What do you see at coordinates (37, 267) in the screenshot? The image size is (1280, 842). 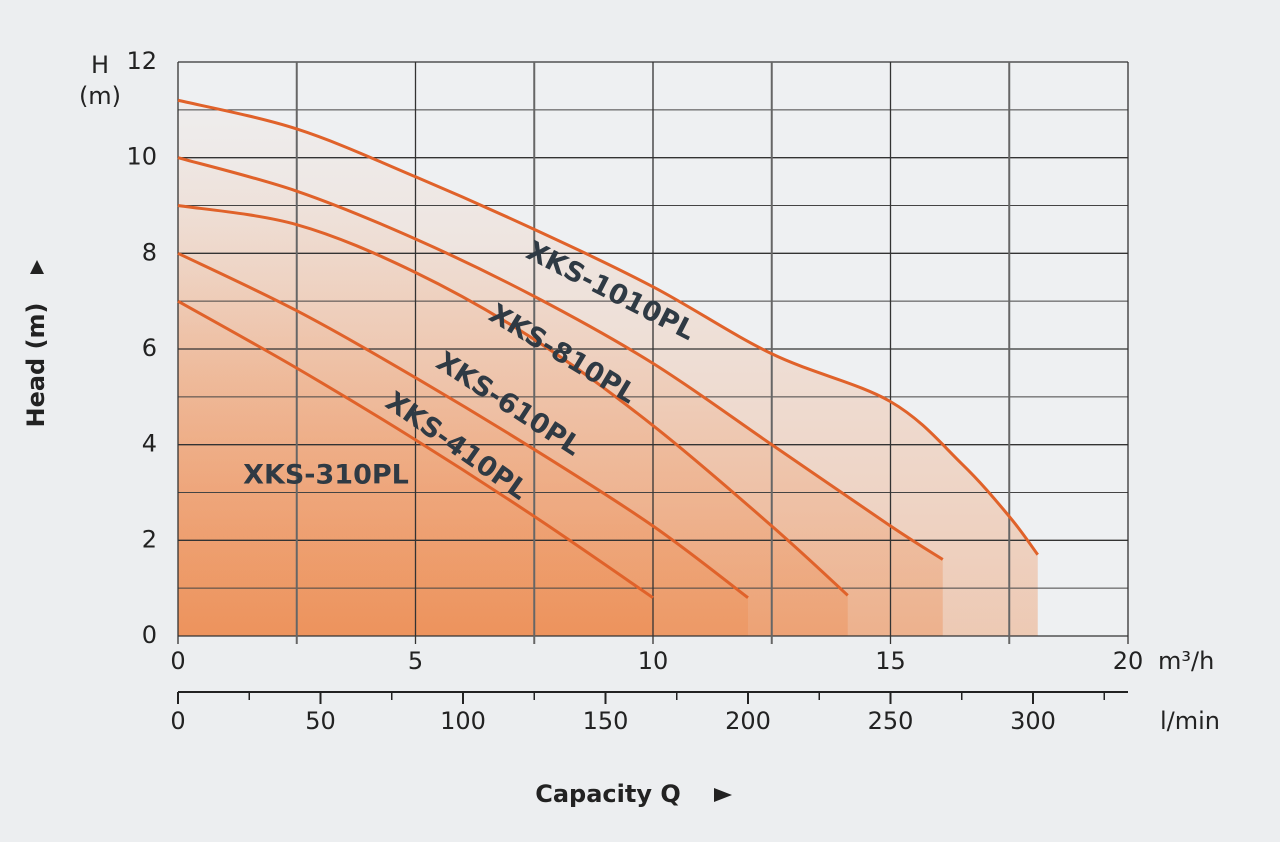 I see `y-arrow` at bounding box center [37, 267].